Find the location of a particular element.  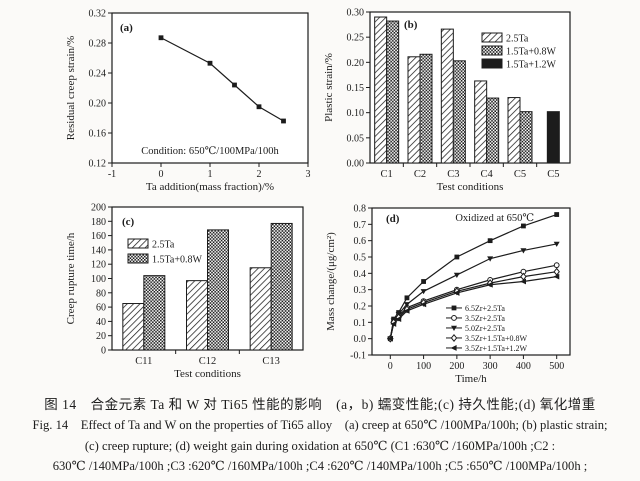

svg-text: Residual creep strain/% is located at coordinates (71, 88).